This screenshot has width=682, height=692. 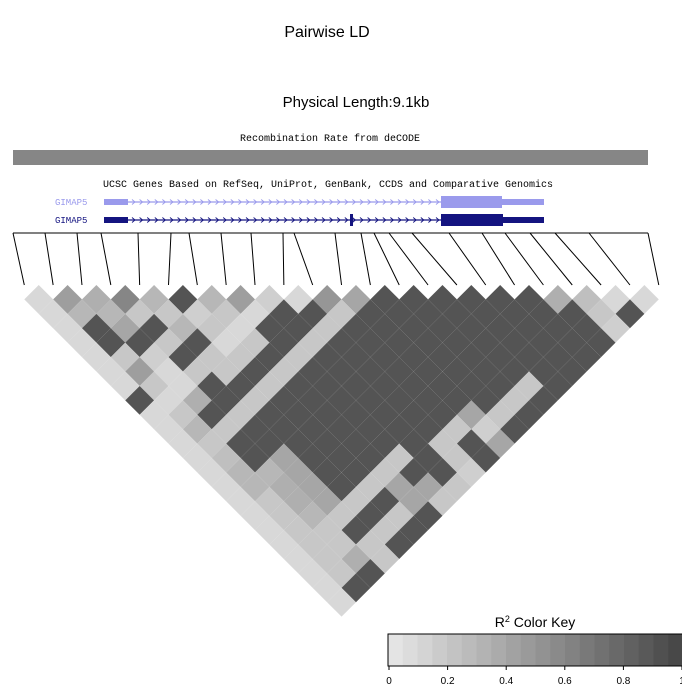 What do you see at coordinates (534, 650) in the screenshot?
I see `color-key-border` at bounding box center [534, 650].